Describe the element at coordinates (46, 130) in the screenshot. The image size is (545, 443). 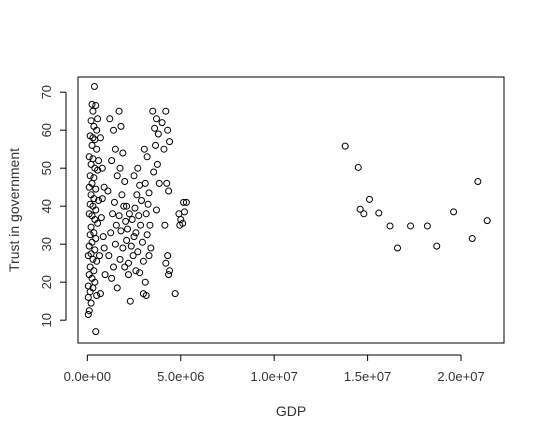
I see `y-tick-label: 60` at that location.